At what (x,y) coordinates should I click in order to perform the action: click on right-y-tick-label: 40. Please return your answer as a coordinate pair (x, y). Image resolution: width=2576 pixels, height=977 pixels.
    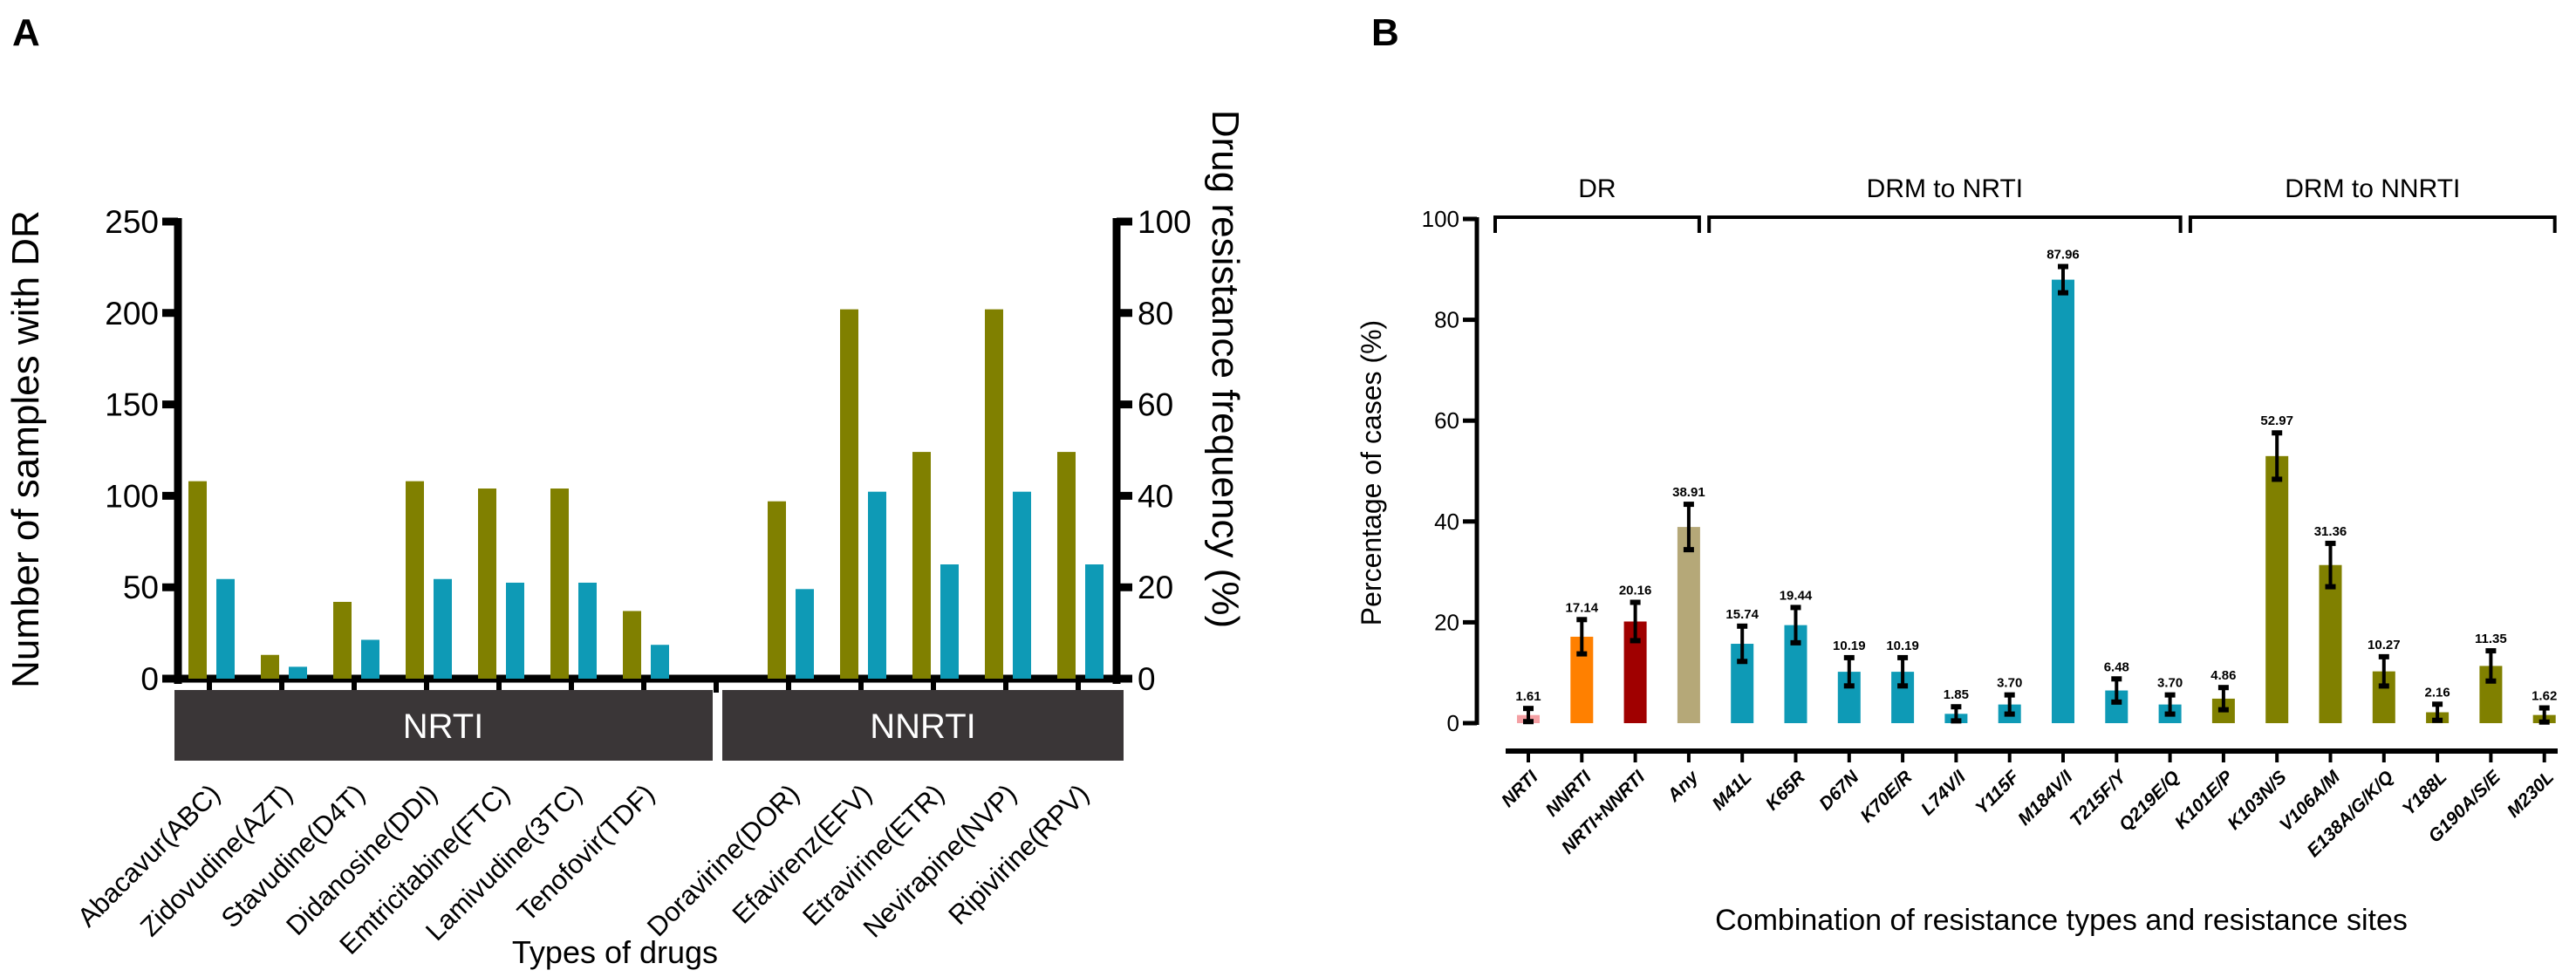
    Looking at the image, I should click on (1155, 496).